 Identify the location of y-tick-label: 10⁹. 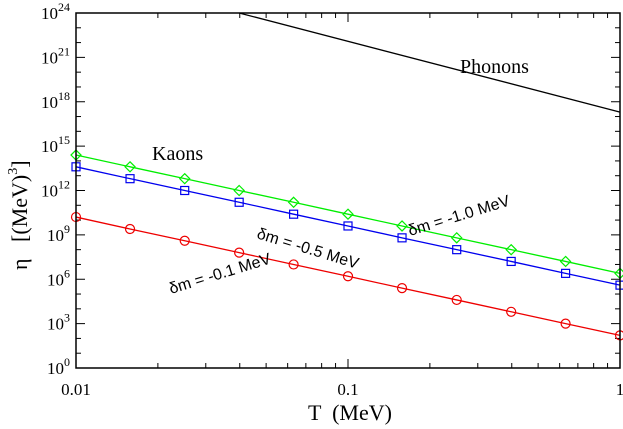
(58, 233).